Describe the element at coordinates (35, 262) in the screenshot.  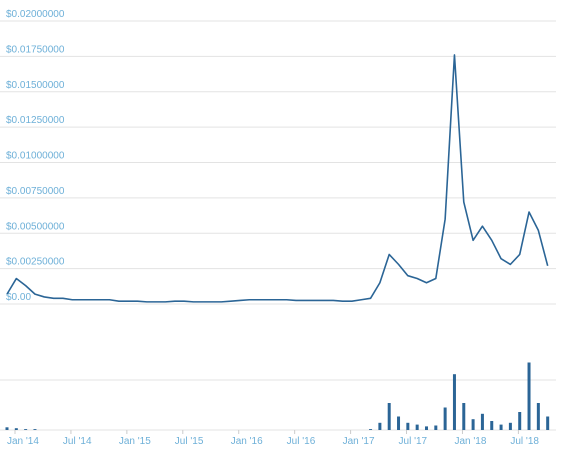
I see `y-tick-label: $0.00250000` at that location.